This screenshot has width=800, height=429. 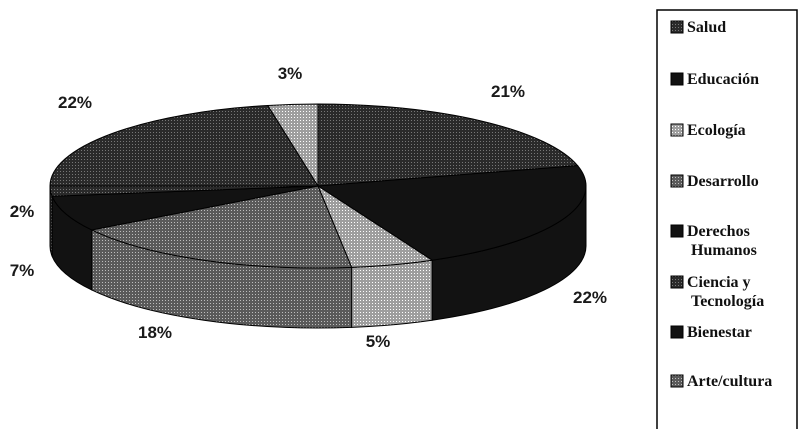 I want to click on pct-label-ciencia-y-tecnologia: 2%, so click(x=22, y=211).